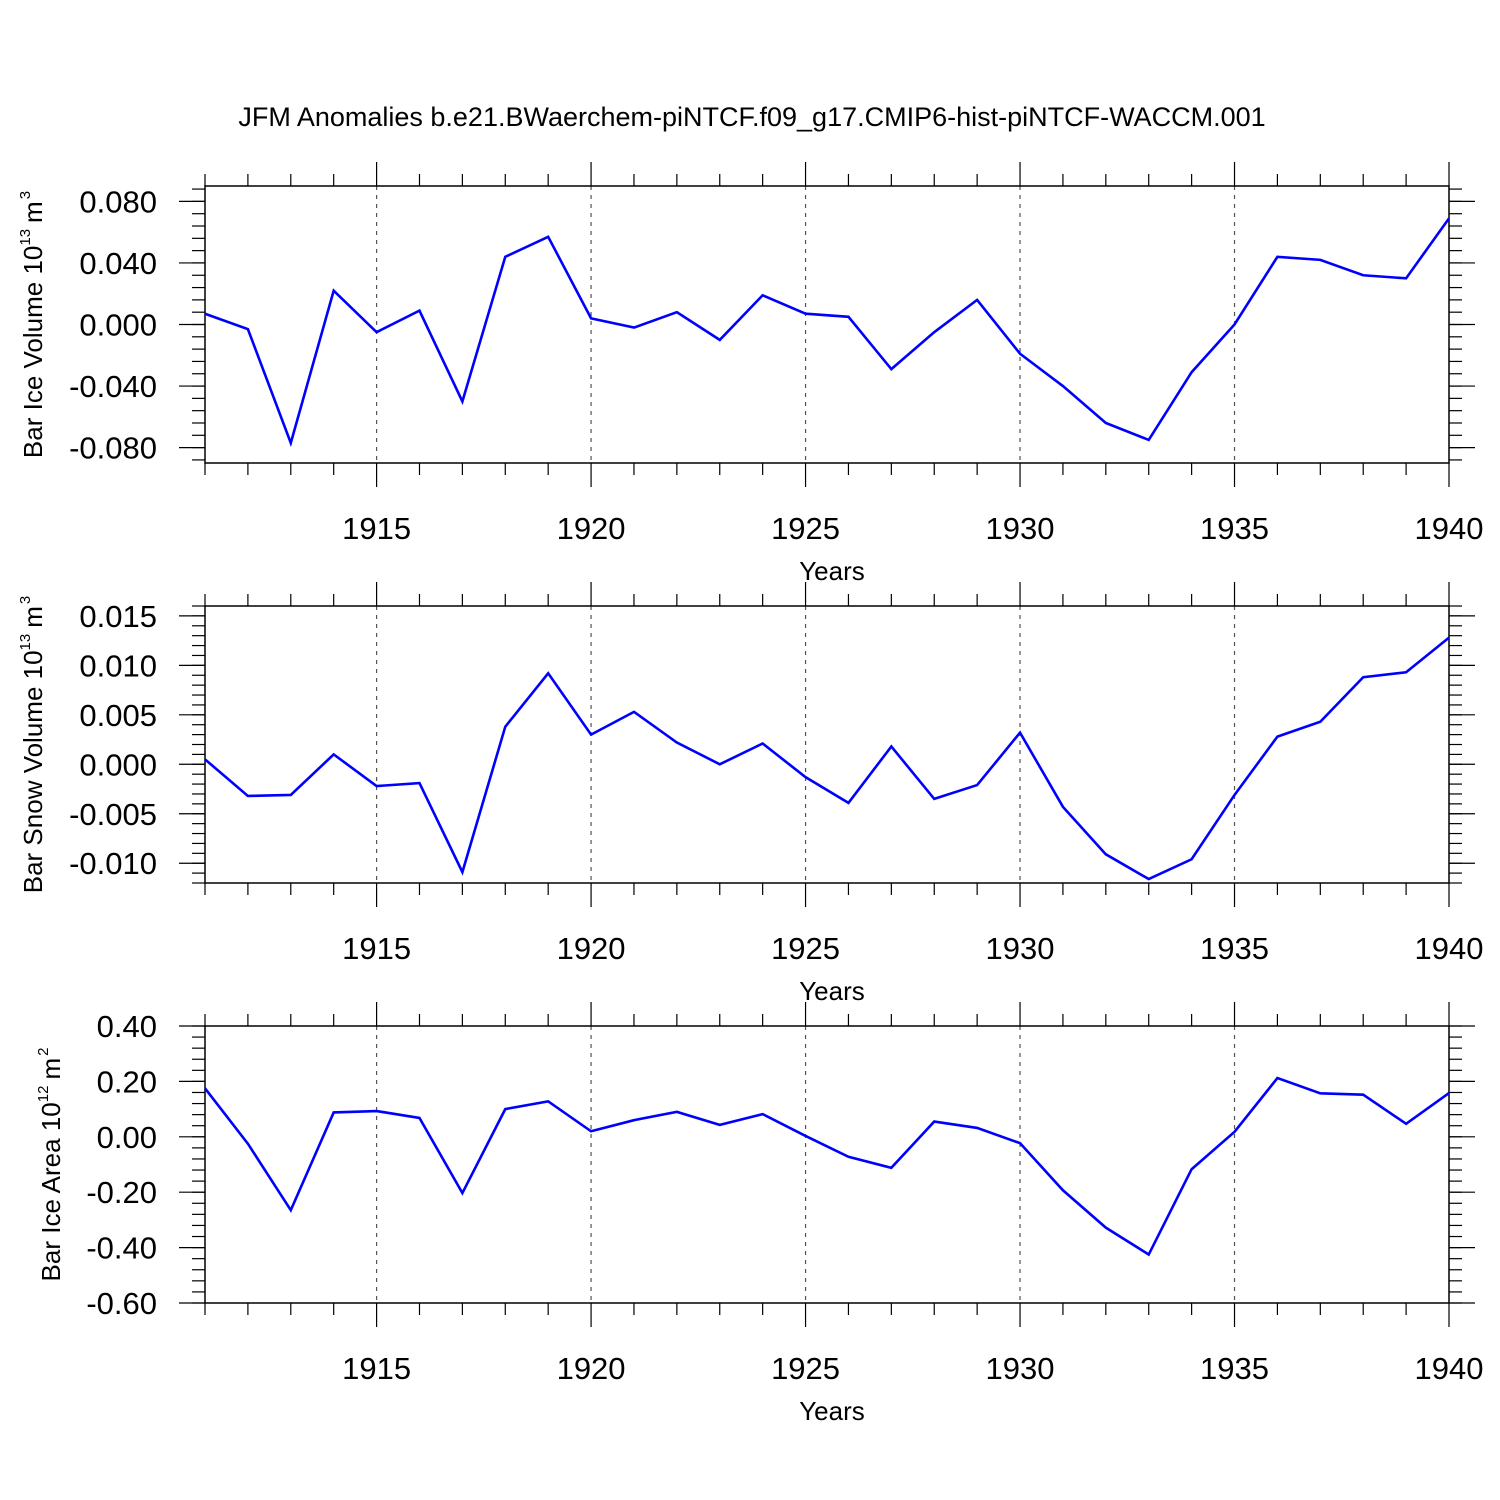  What do you see at coordinates (33, 771) in the screenshot?
I see `y-axis-label-text: Bar Snow Volume 10` at bounding box center [33, 771].